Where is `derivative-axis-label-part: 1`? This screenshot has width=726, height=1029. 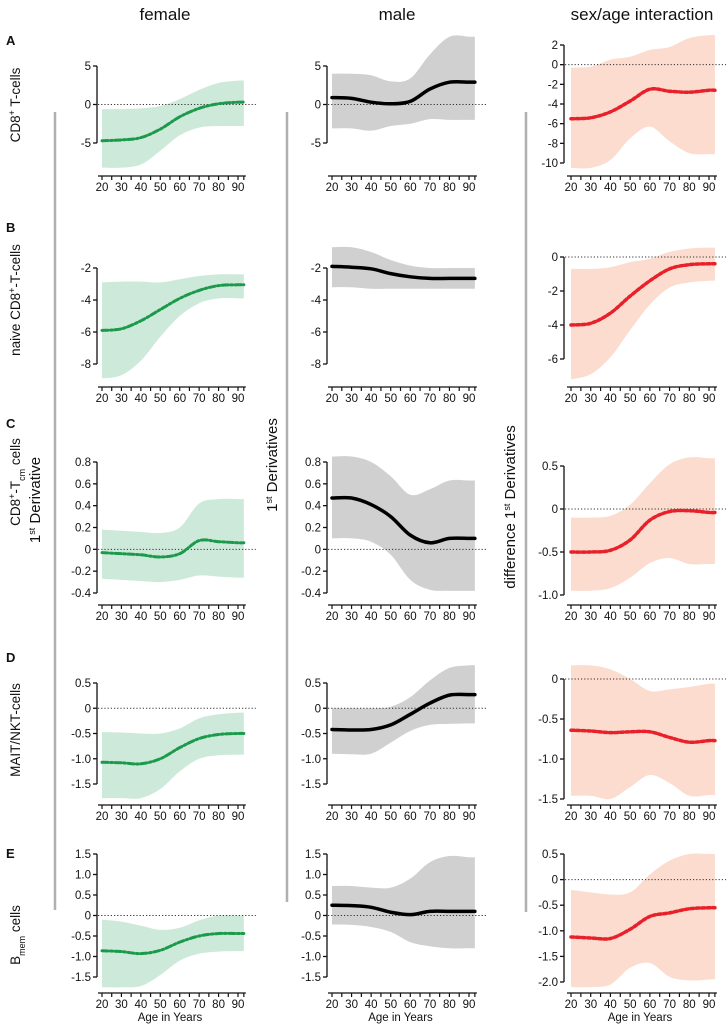
derivative-axis-label-part: 1 is located at coordinates (272, 508).